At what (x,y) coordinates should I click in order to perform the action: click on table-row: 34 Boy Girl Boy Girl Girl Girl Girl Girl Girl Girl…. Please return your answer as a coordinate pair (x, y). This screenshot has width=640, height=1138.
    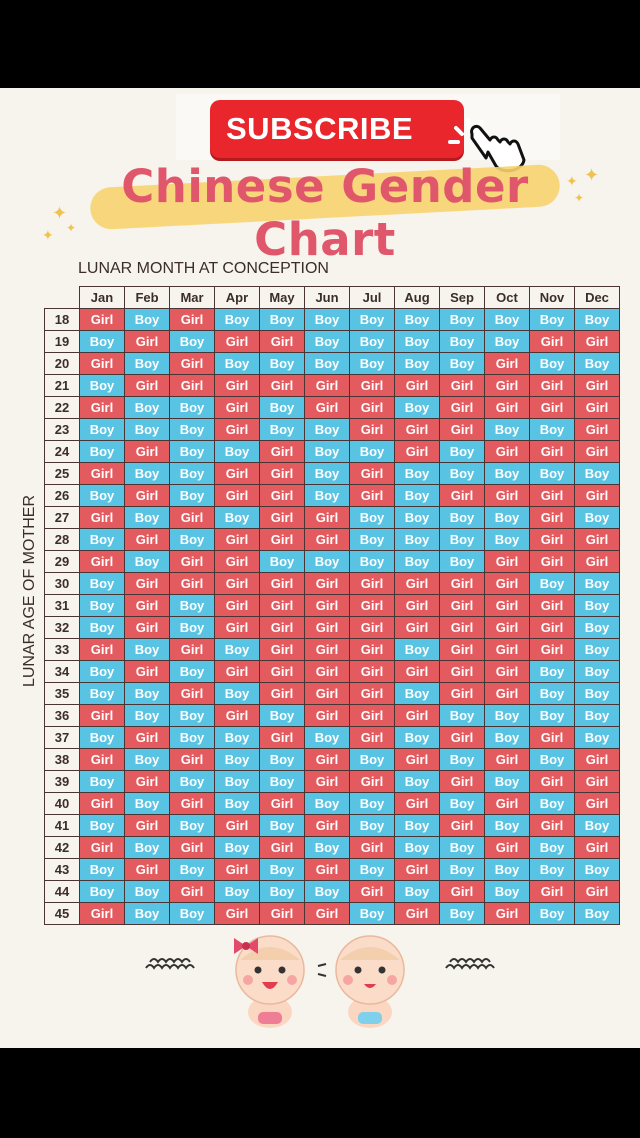
    Looking at the image, I should click on (332, 671).